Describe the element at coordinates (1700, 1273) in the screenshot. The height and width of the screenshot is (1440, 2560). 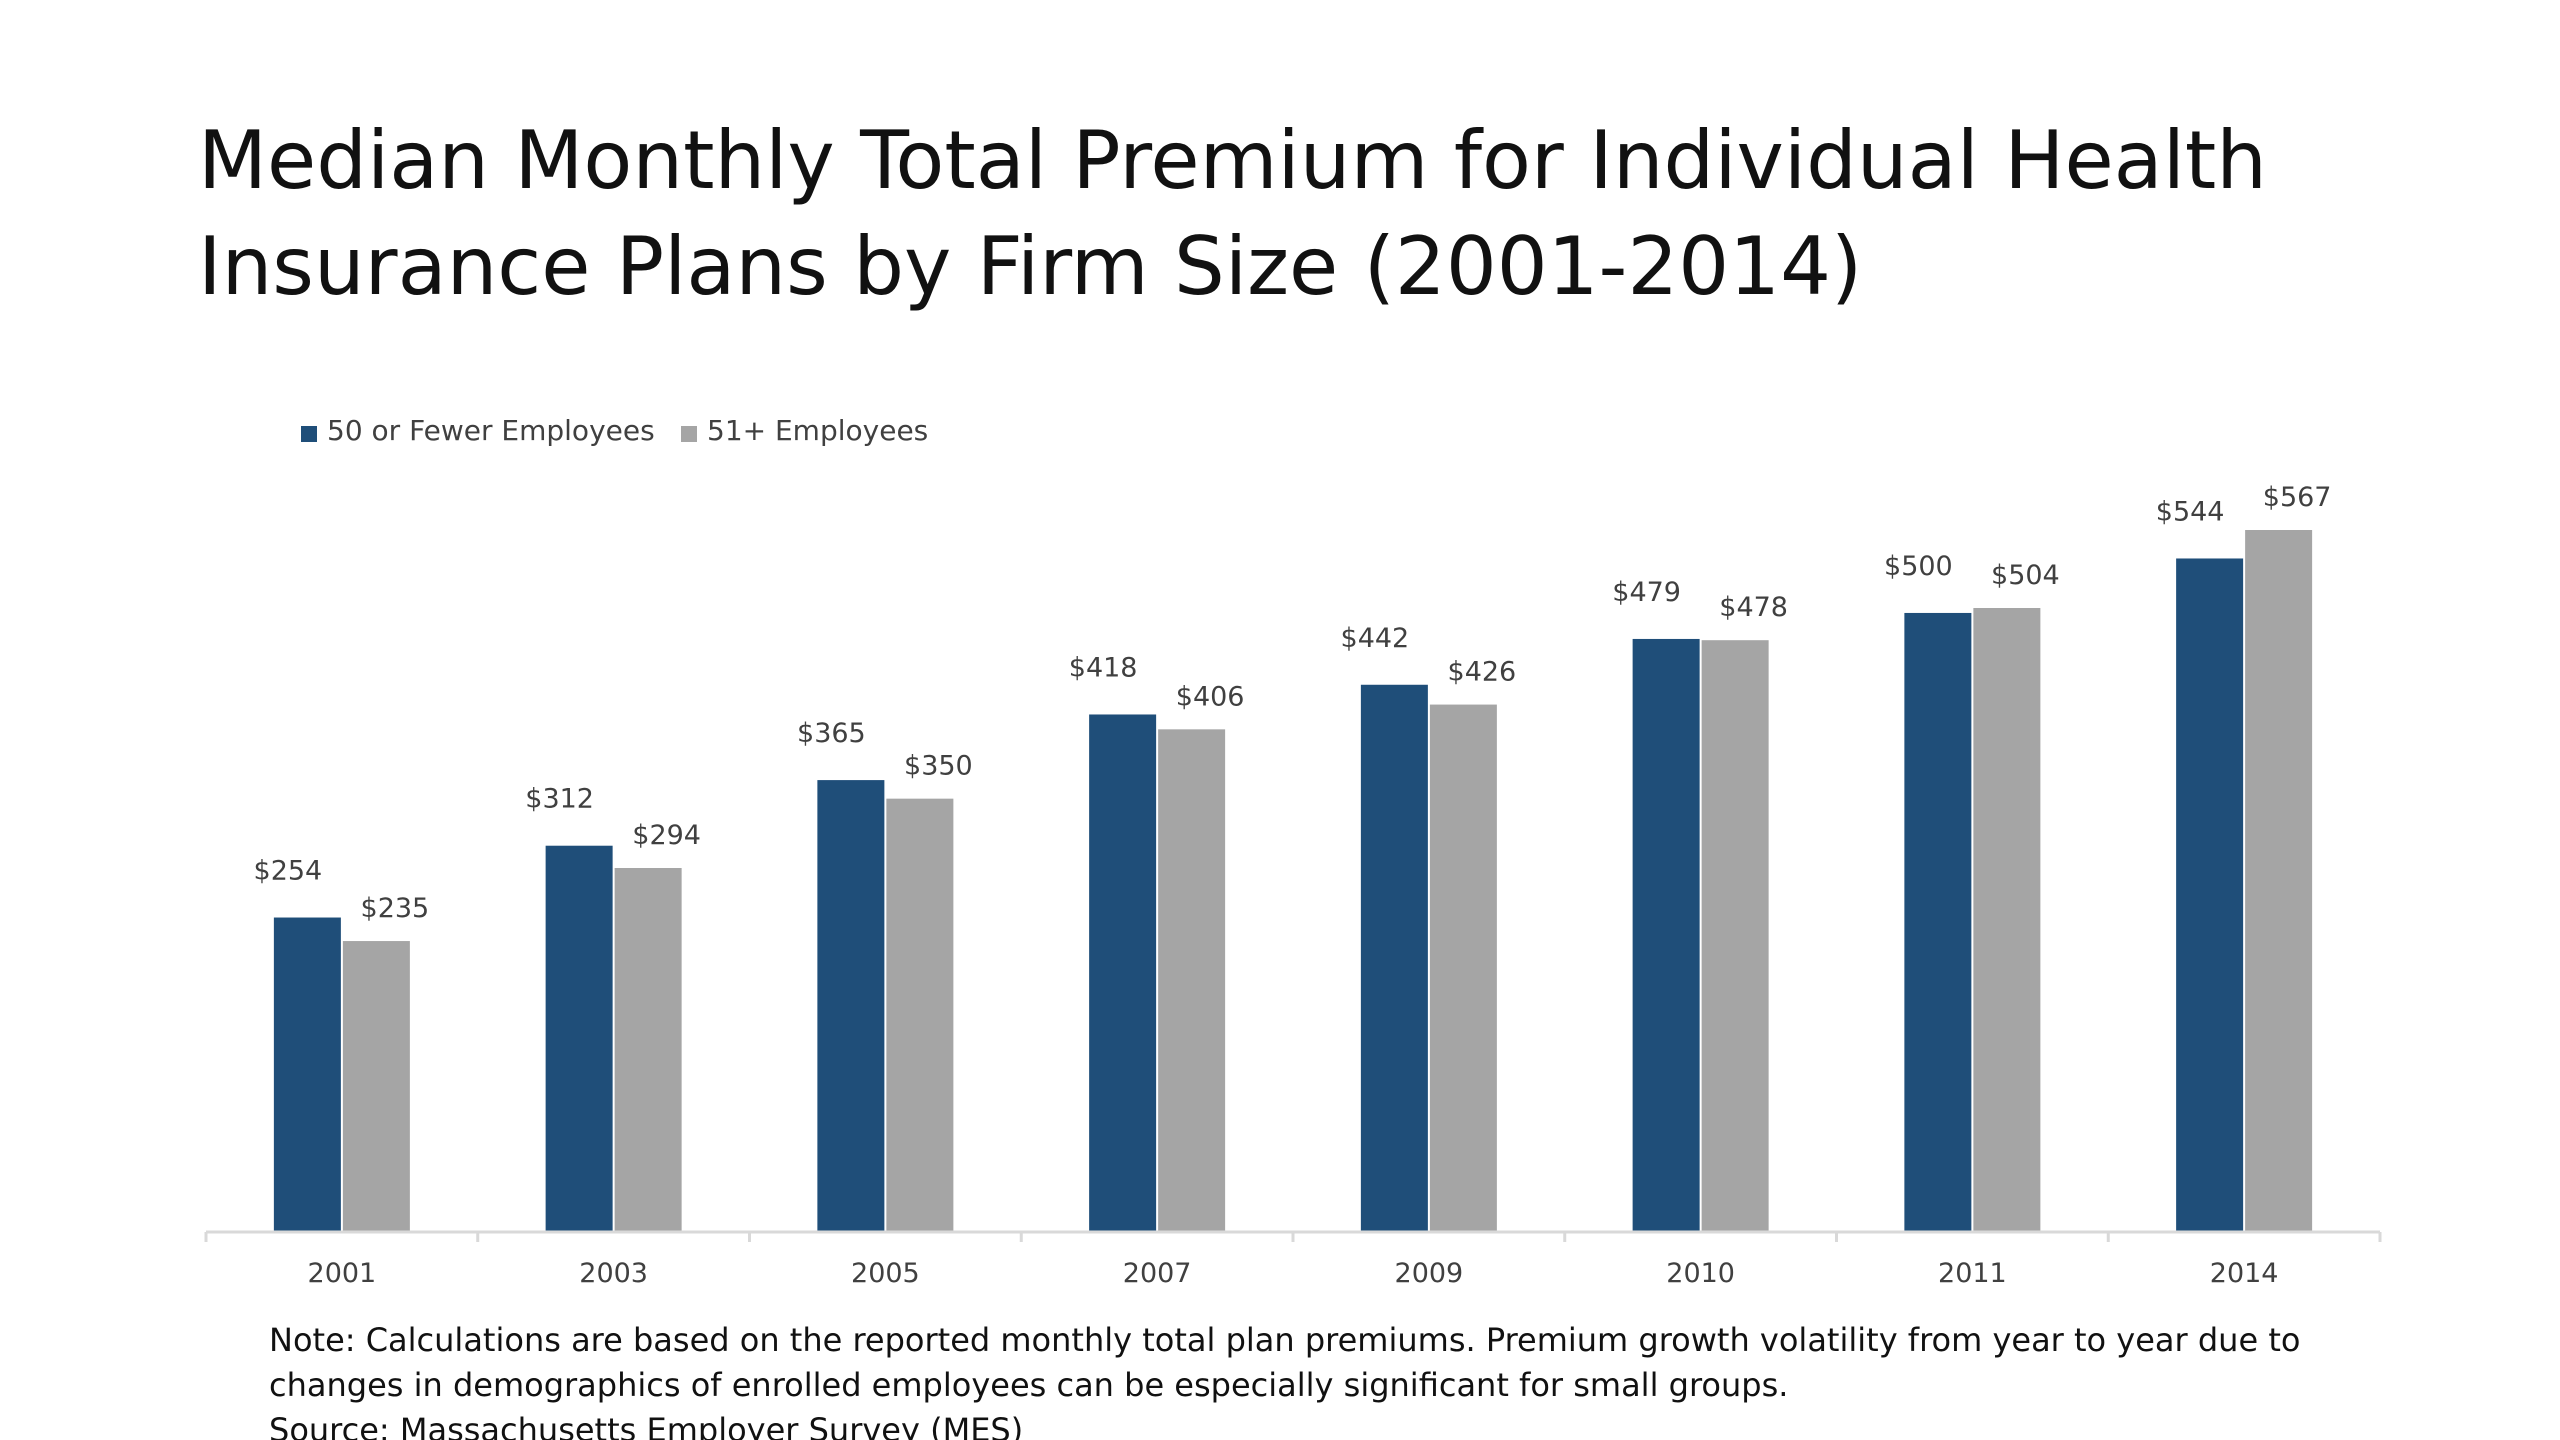
I see `x-tick-label-2010: 2010` at that location.